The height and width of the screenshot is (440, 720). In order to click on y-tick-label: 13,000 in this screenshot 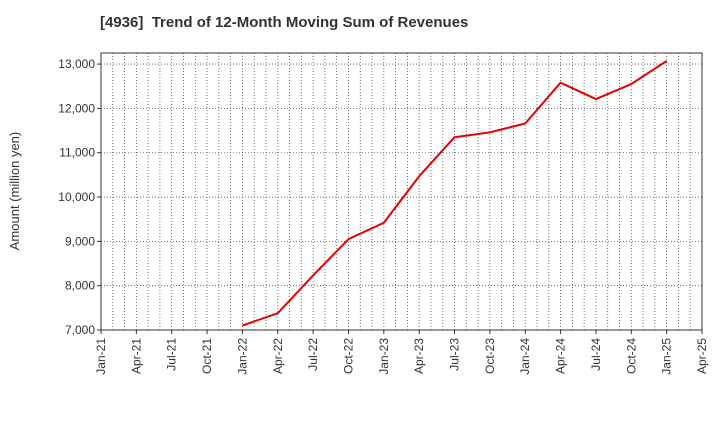, I will do `click(76, 64)`.